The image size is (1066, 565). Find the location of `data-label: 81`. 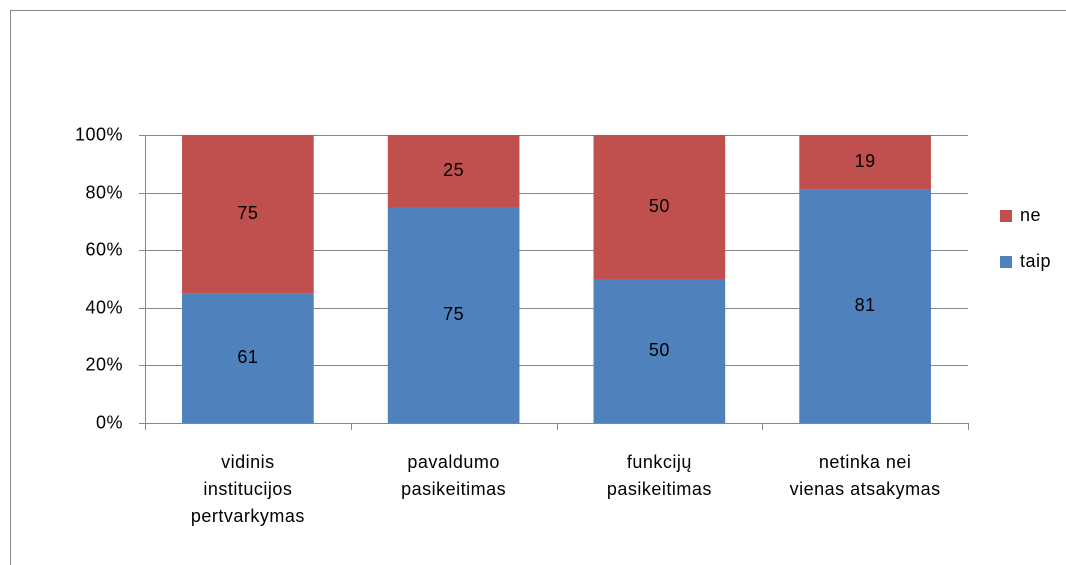

data-label: 81 is located at coordinates (865, 305).